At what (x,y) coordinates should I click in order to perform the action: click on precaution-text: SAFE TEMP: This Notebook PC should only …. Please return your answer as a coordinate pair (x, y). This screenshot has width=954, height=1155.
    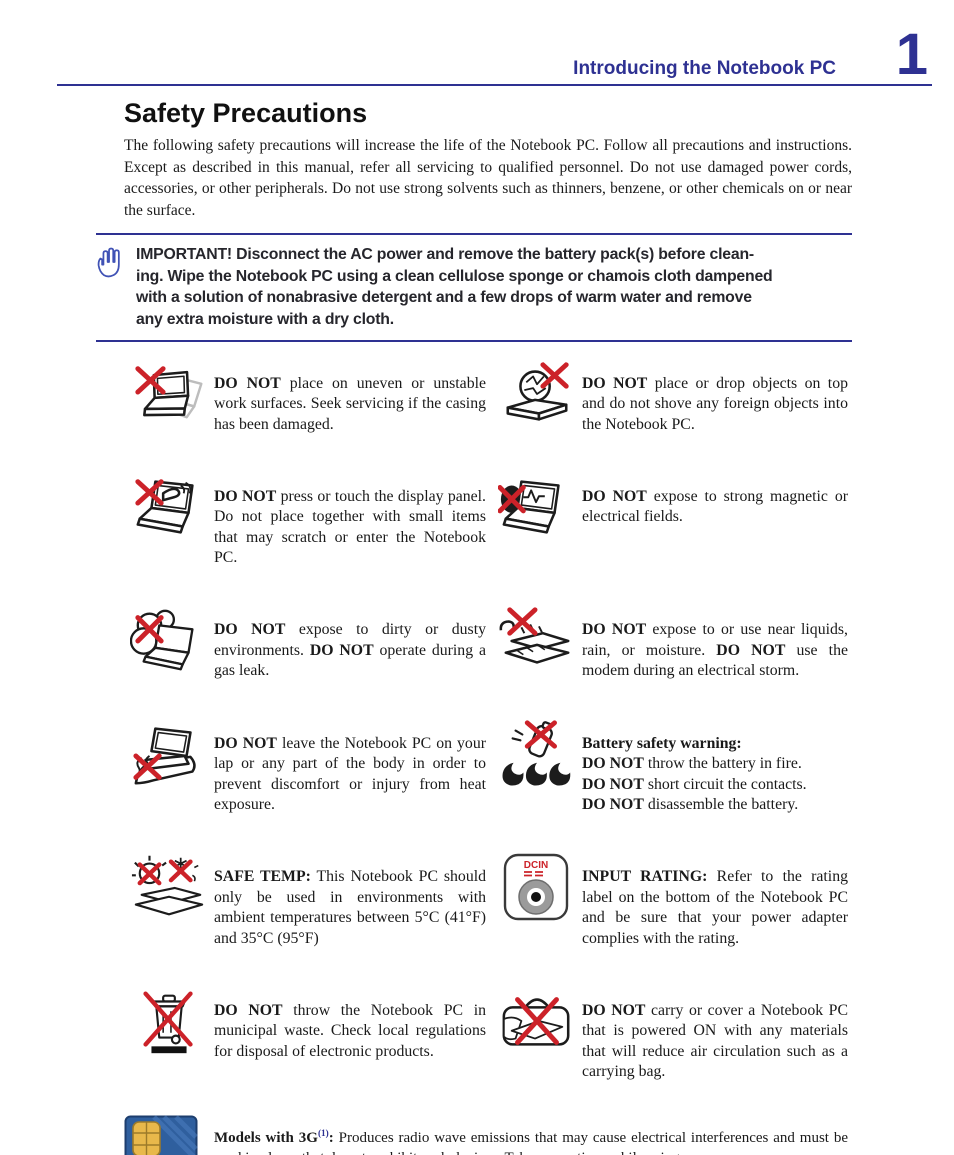
    Looking at the image, I should click on (350, 907).